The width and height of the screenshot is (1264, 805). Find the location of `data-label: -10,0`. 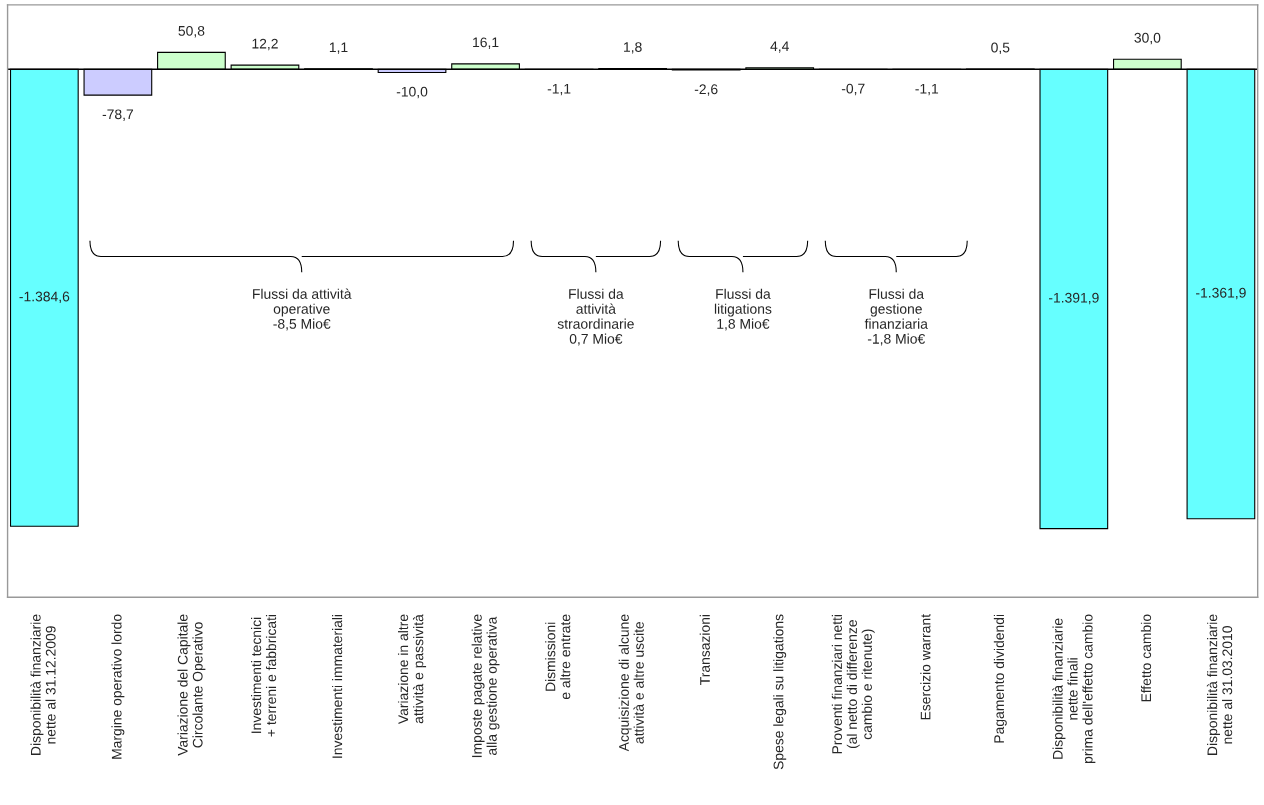

data-label: -10,0 is located at coordinates (412, 92).